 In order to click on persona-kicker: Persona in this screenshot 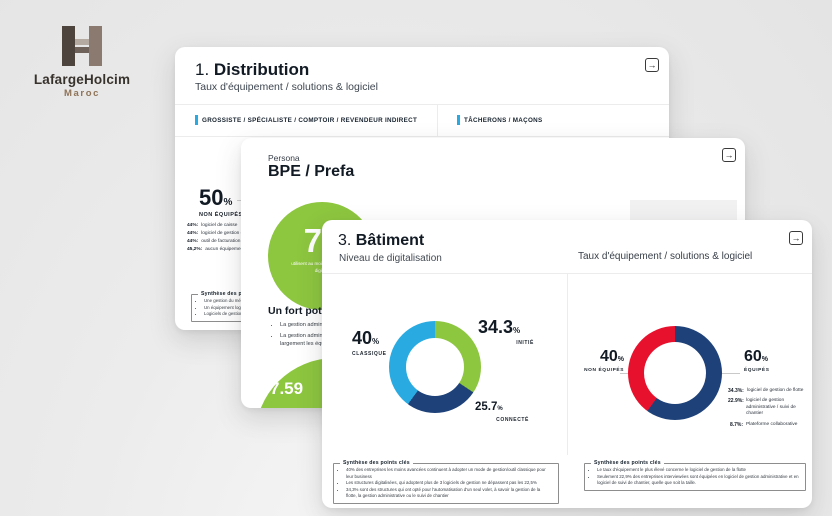, I will do `click(284, 158)`.